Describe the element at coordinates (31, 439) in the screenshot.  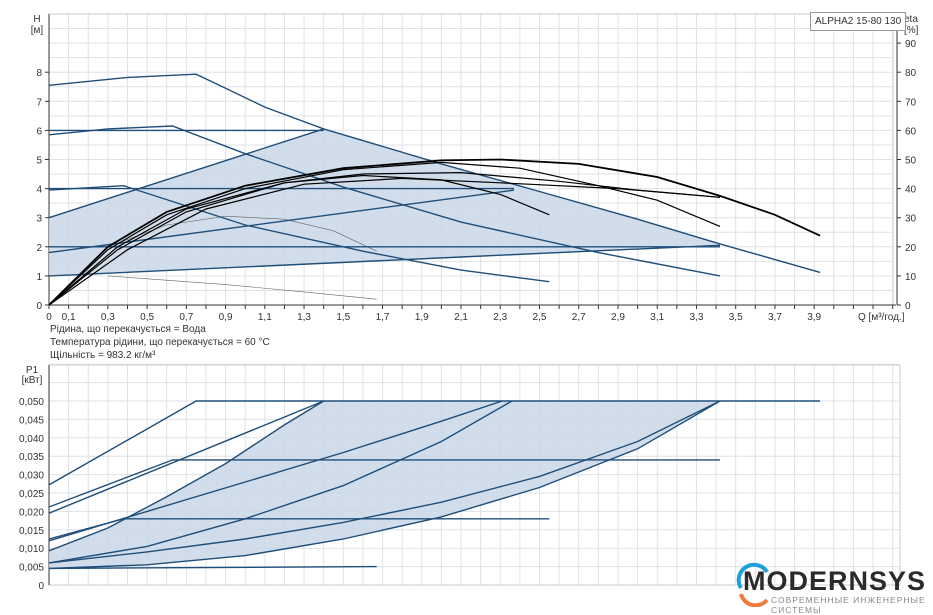
I see `power-tick-label: 0,040` at that location.